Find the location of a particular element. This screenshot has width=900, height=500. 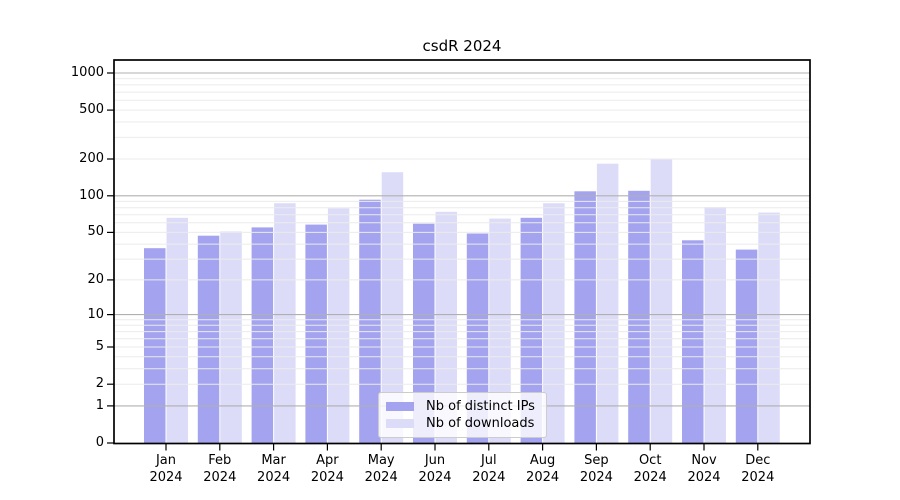

x-tick-month: May is located at coordinates (381, 460).